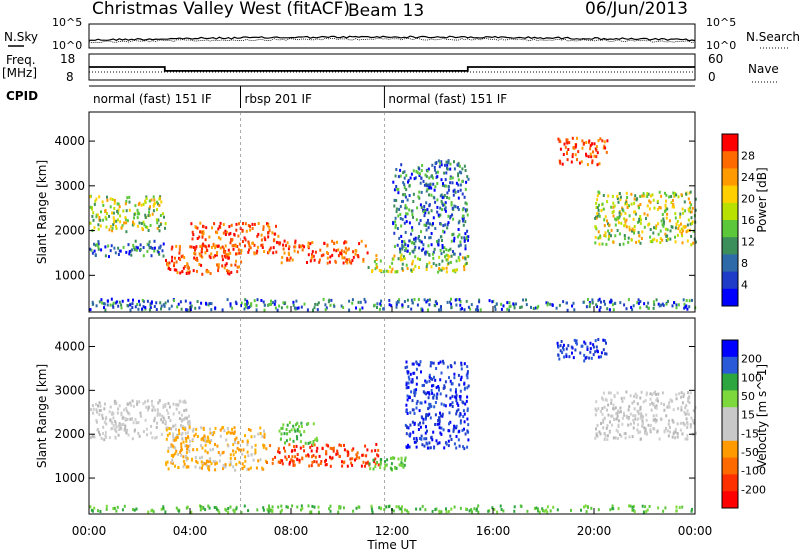 The height and width of the screenshot is (554, 800). What do you see at coordinates (730, 160) in the screenshot?
I see `colorbar-swatch` at bounding box center [730, 160].